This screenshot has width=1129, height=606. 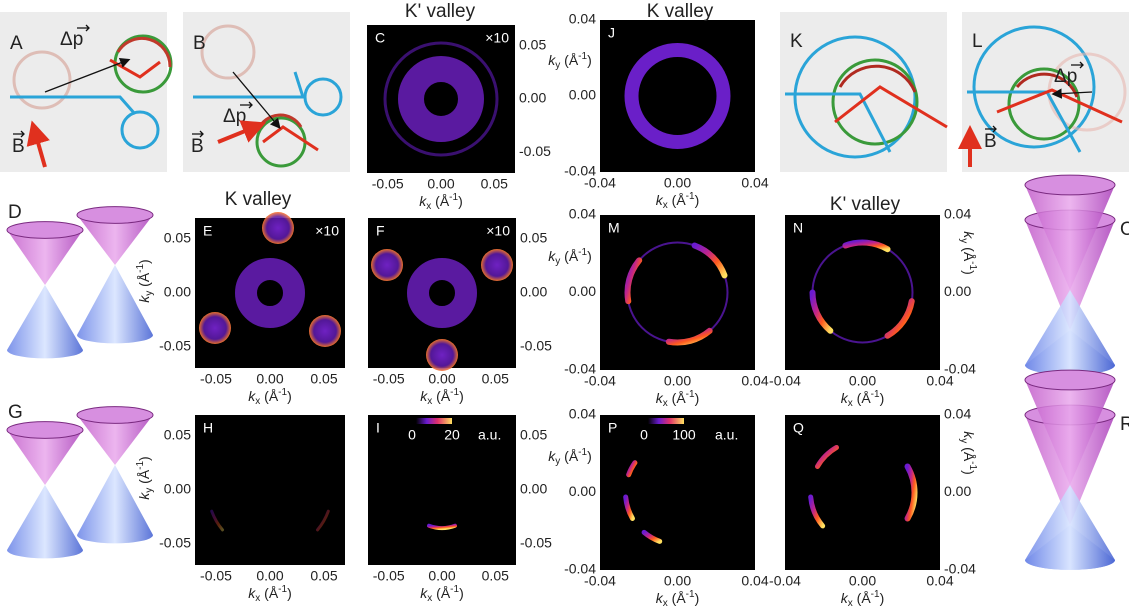 I want to click on panel-label: D, so click(x=15, y=212).